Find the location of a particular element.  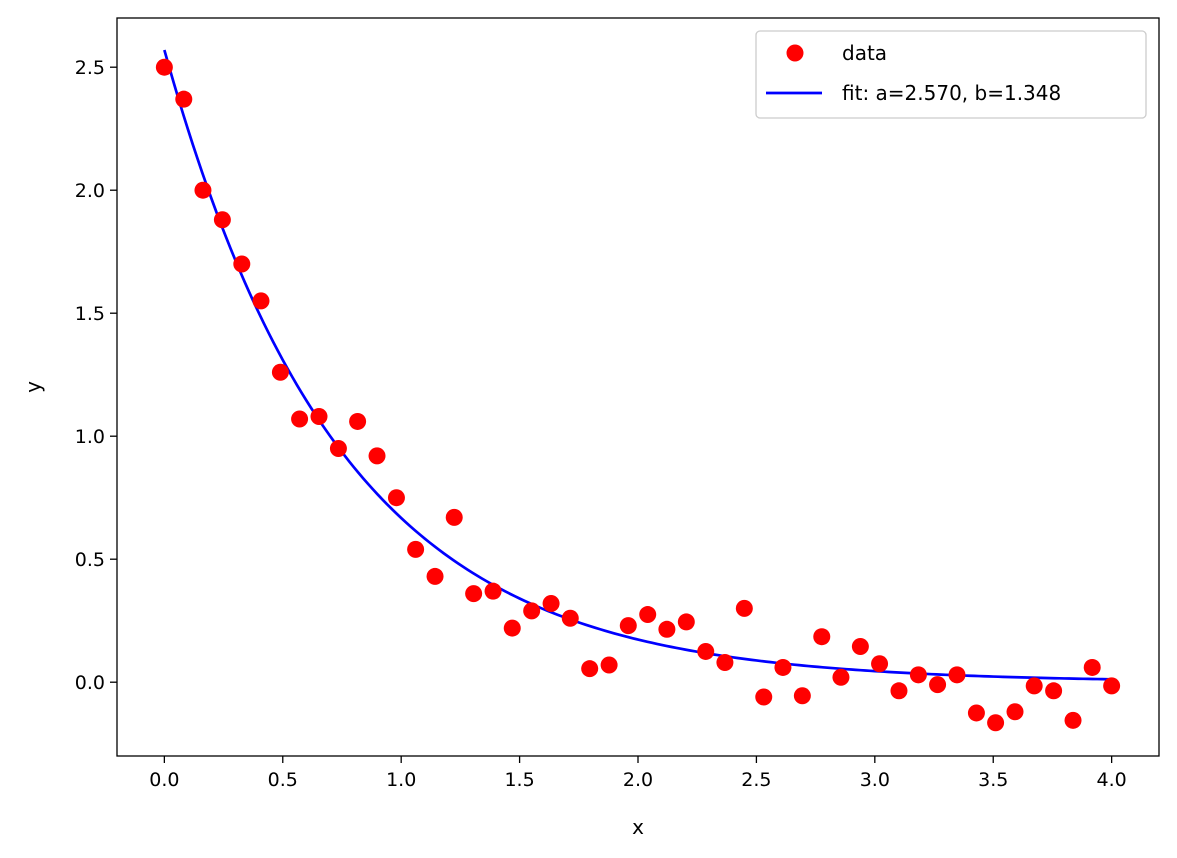

y-tick-label: 0.5 is located at coordinates (90, 560).